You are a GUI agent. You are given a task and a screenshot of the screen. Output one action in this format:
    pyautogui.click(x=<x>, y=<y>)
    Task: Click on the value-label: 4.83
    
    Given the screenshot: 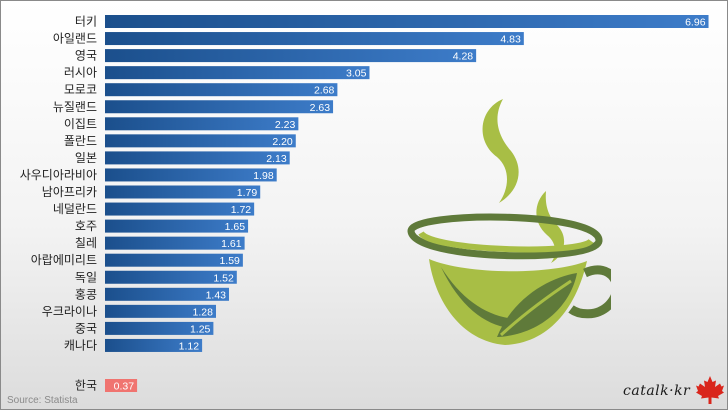 What is the action you would take?
    pyautogui.click(x=510, y=40)
    